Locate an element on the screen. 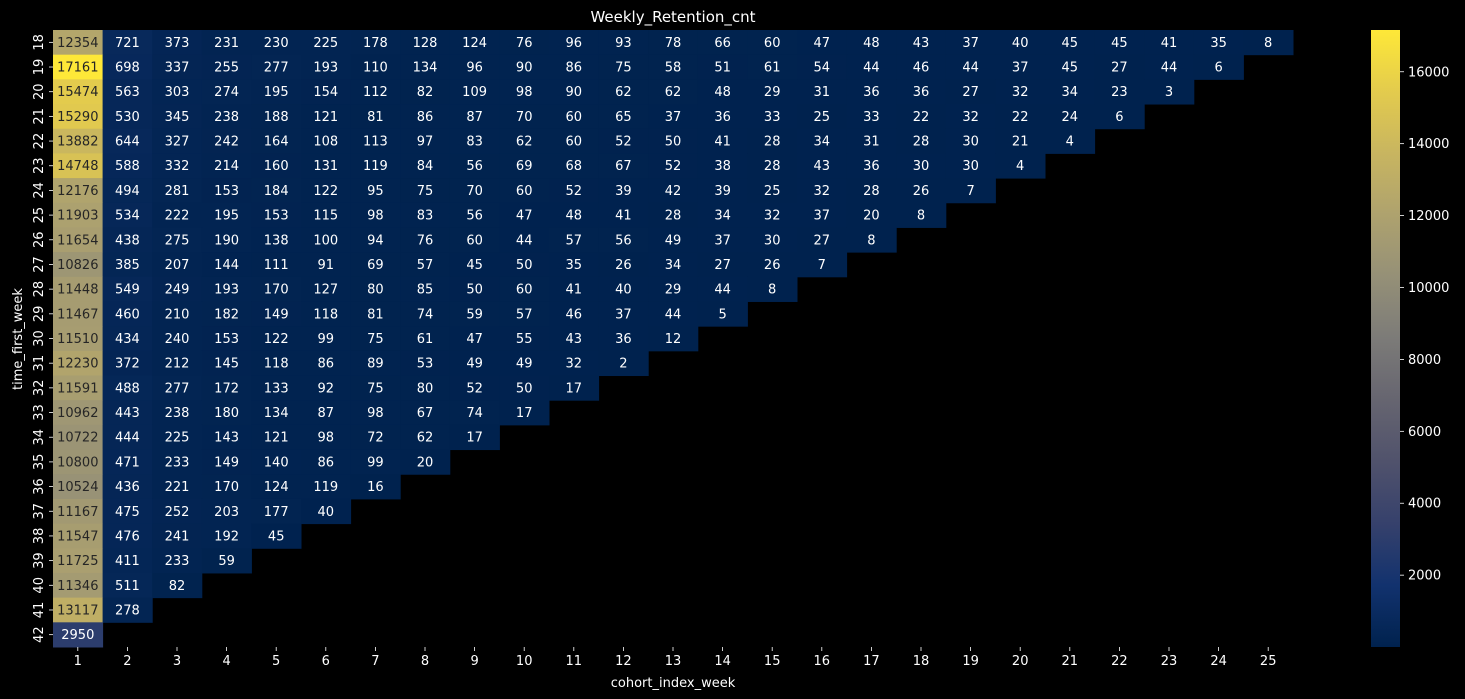 Image resolution: width=1465 pixels, height=699 pixels. colorbar-tick-label: 4000 is located at coordinates (1424, 504).